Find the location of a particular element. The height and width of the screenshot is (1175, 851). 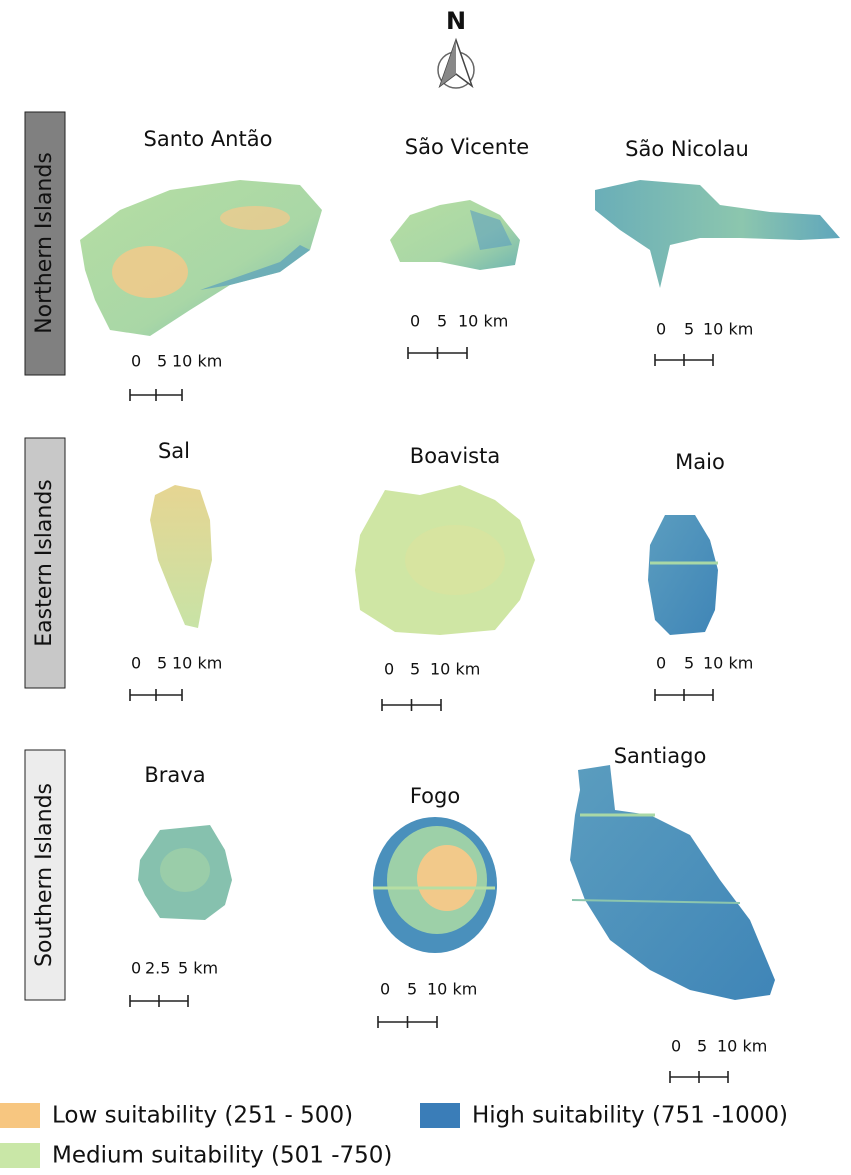

island-santo-antao is located at coordinates (201, 258).